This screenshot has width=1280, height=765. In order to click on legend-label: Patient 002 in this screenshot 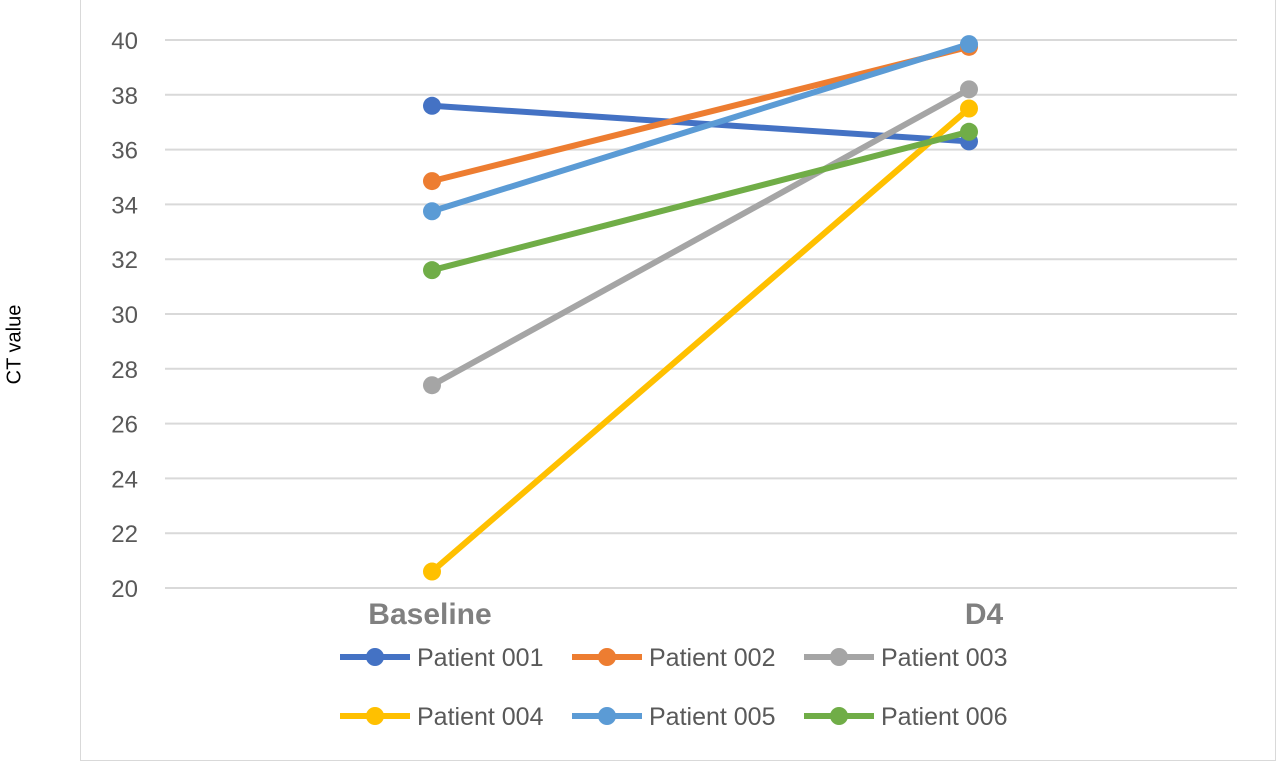, I will do `click(712, 658)`.